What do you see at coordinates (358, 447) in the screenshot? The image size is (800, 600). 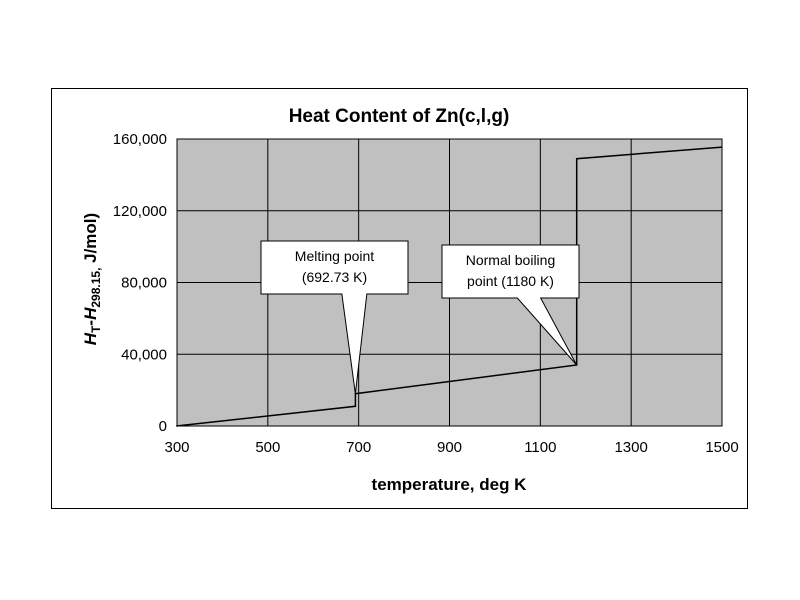 I see `x-tick-label: 700` at bounding box center [358, 447].